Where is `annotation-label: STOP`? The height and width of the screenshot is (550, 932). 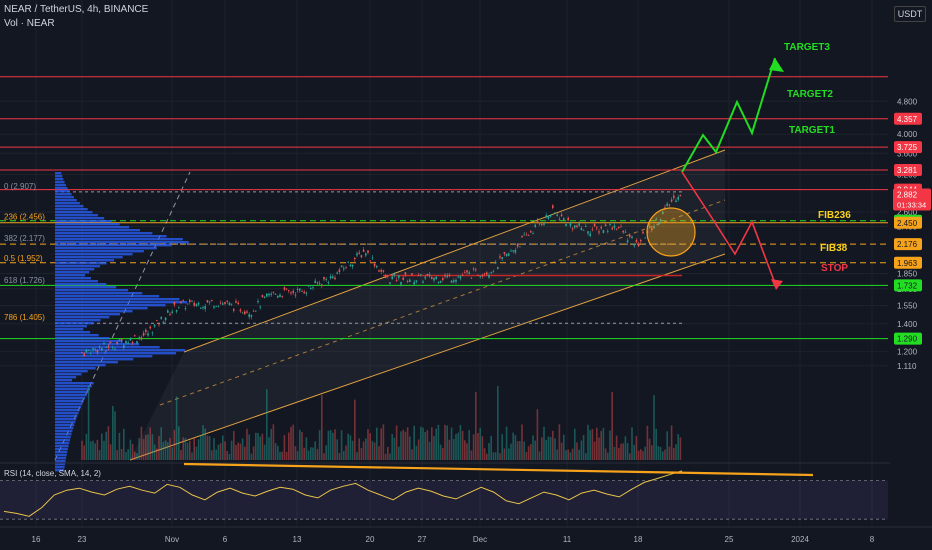 annotation-label: STOP is located at coordinates (834, 268).